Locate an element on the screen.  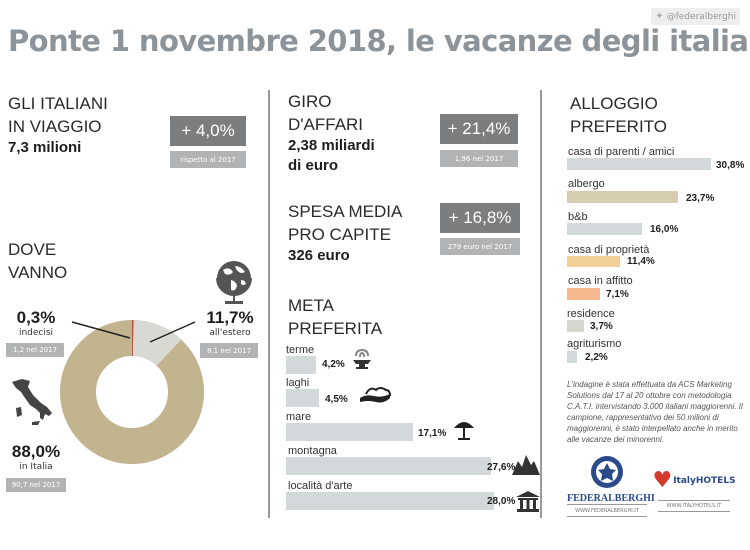
accommodation-section: ALLOGGIO PREFERITO is located at coordinates (618, 115).